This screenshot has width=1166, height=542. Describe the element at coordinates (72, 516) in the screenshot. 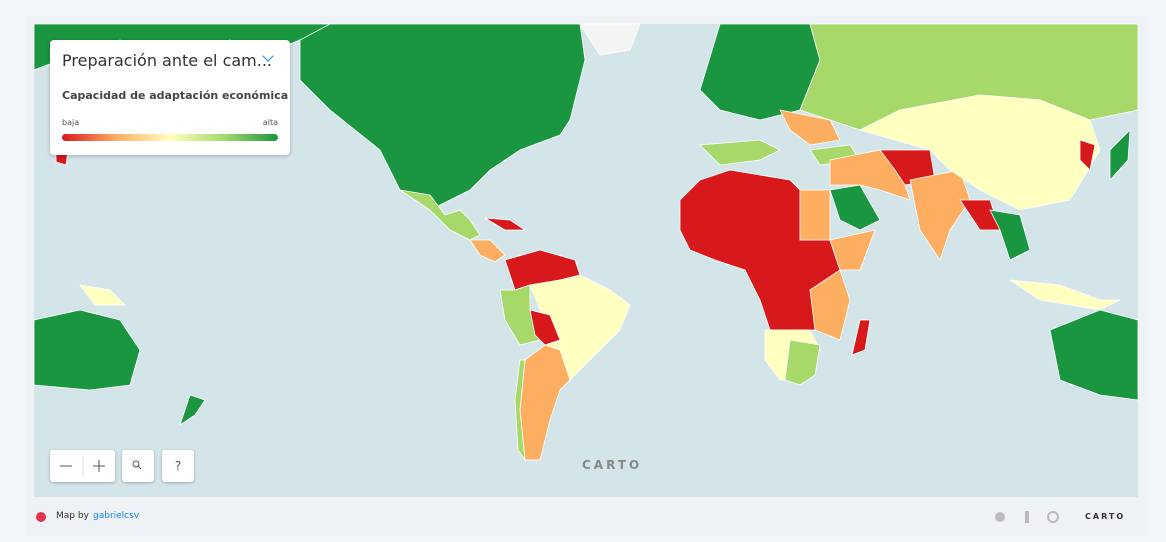

I see `credit: Map by` at that location.